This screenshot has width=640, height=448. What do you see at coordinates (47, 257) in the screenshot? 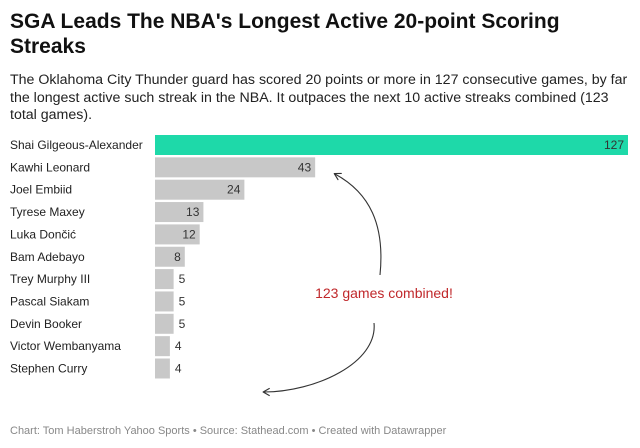
I see `category-label: Bam Adebayo` at bounding box center [47, 257].